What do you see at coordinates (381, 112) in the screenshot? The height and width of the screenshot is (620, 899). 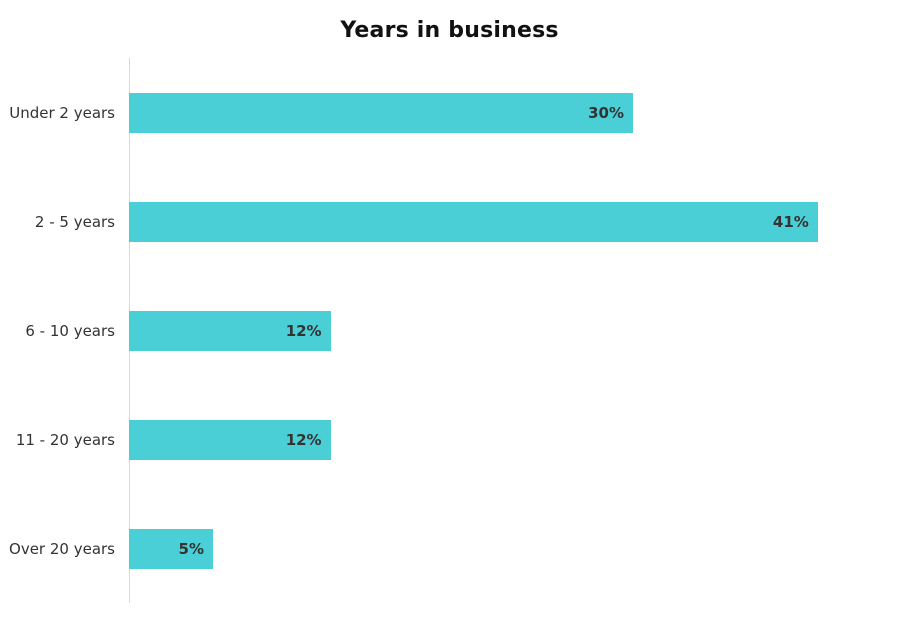 I see `bar: 30%` at bounding box center [381, 112].